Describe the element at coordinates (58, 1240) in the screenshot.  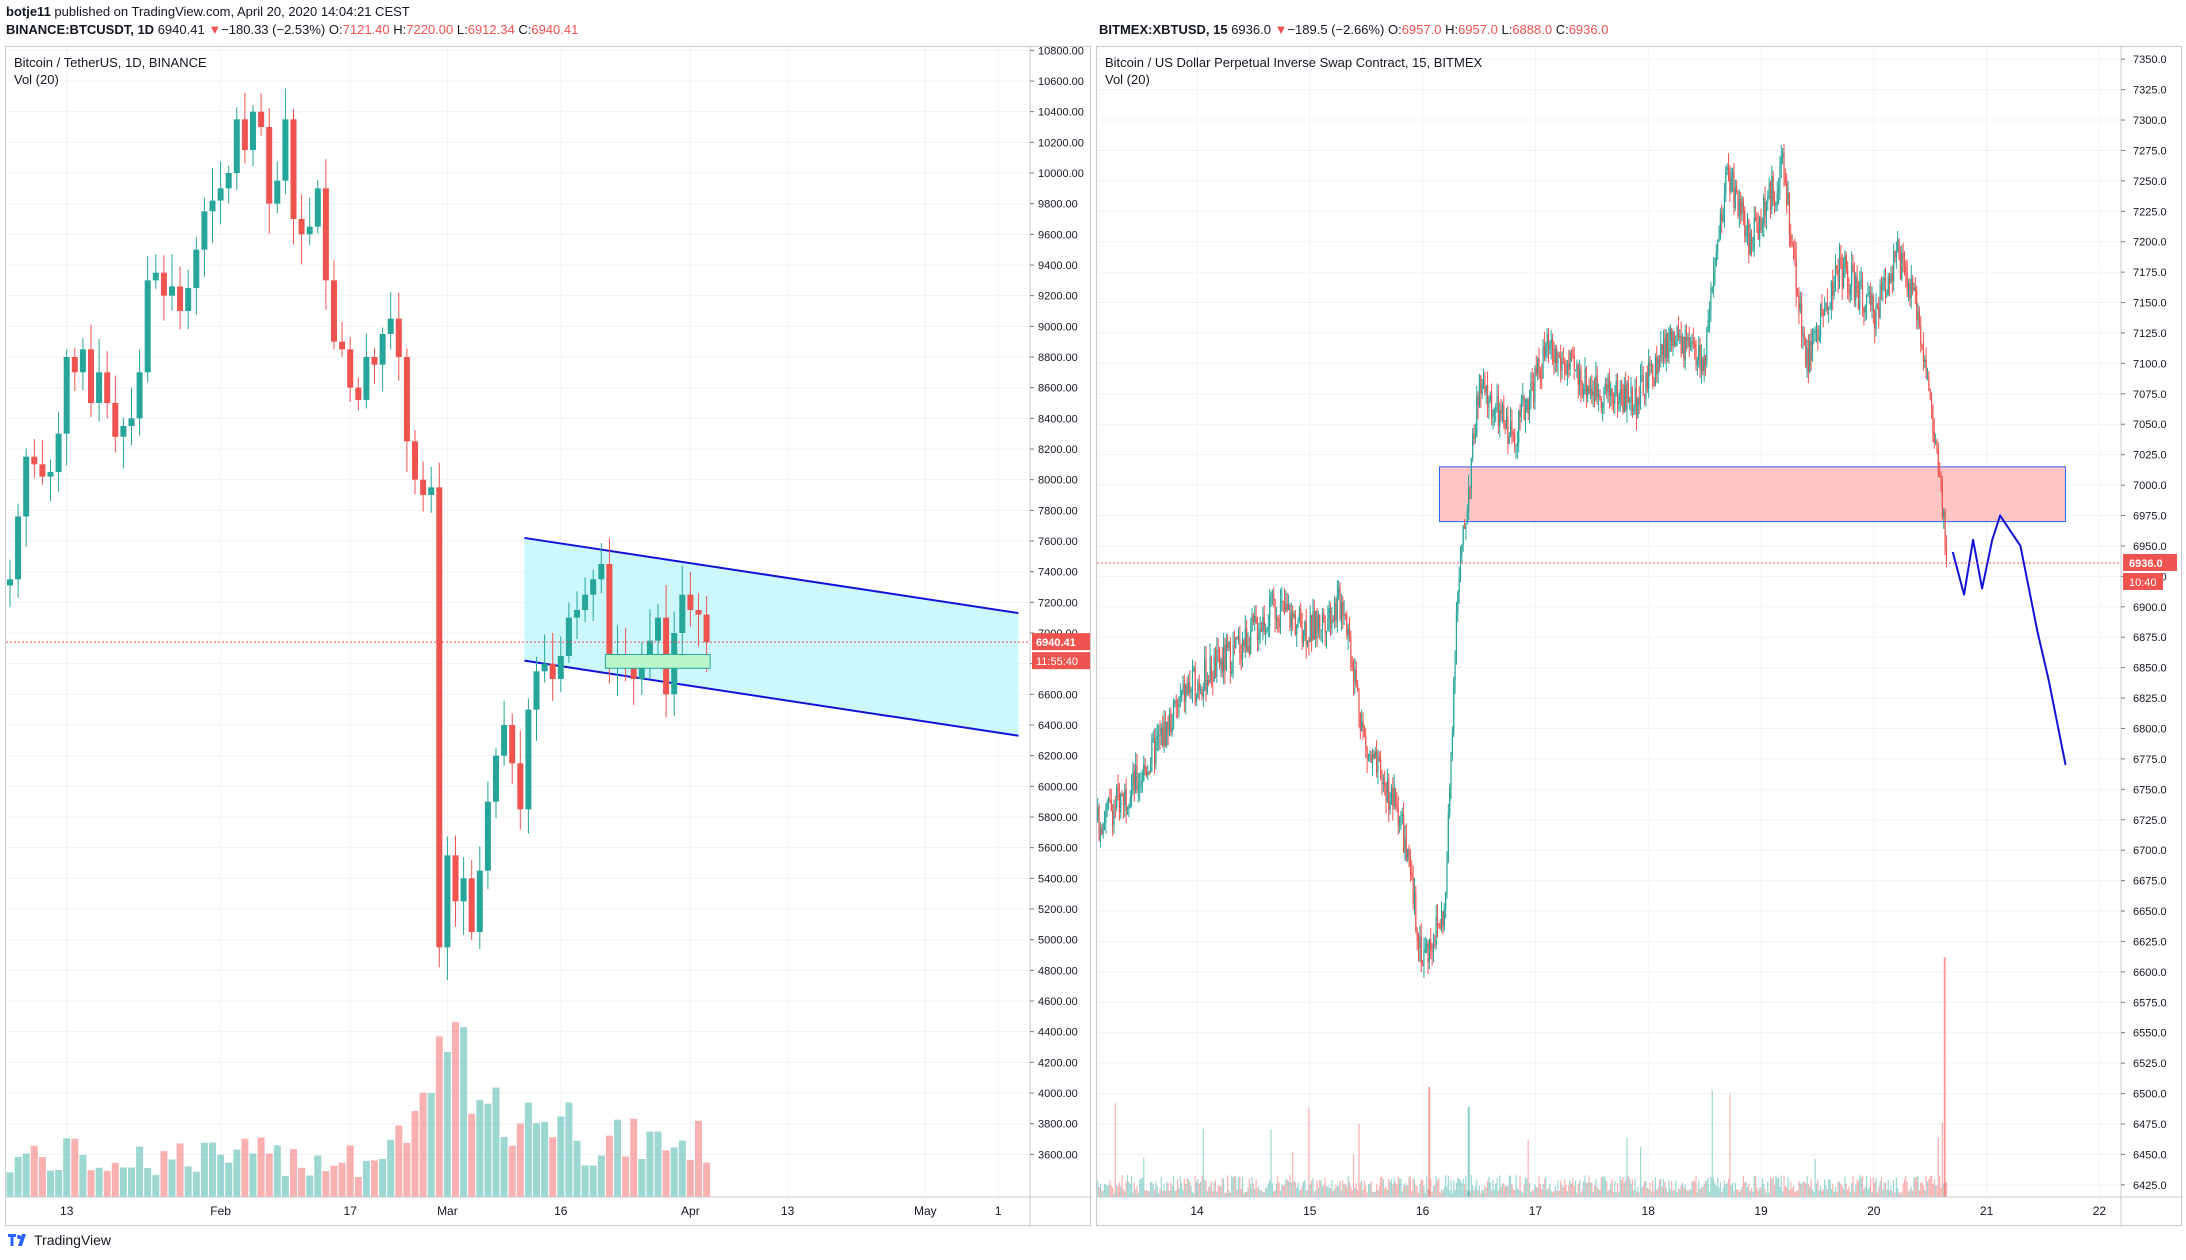
I see `footer-brand: TradingView` at that location.